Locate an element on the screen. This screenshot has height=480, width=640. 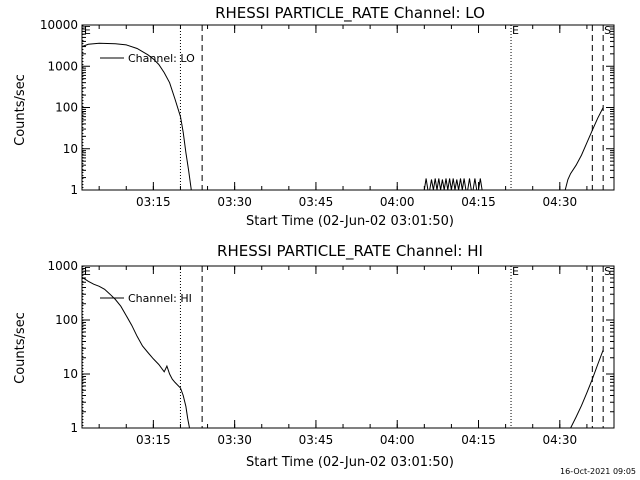
chart-title: RHESSI PARTICLE_RATE Channel: HI is located at coordinates (350, 251).